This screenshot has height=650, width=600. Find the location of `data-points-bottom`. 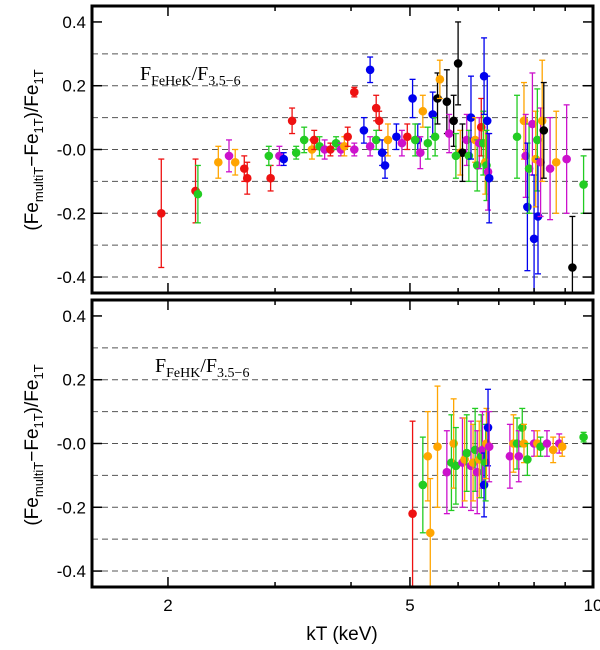

data-points-bottom is located at coordinates (498, 486).